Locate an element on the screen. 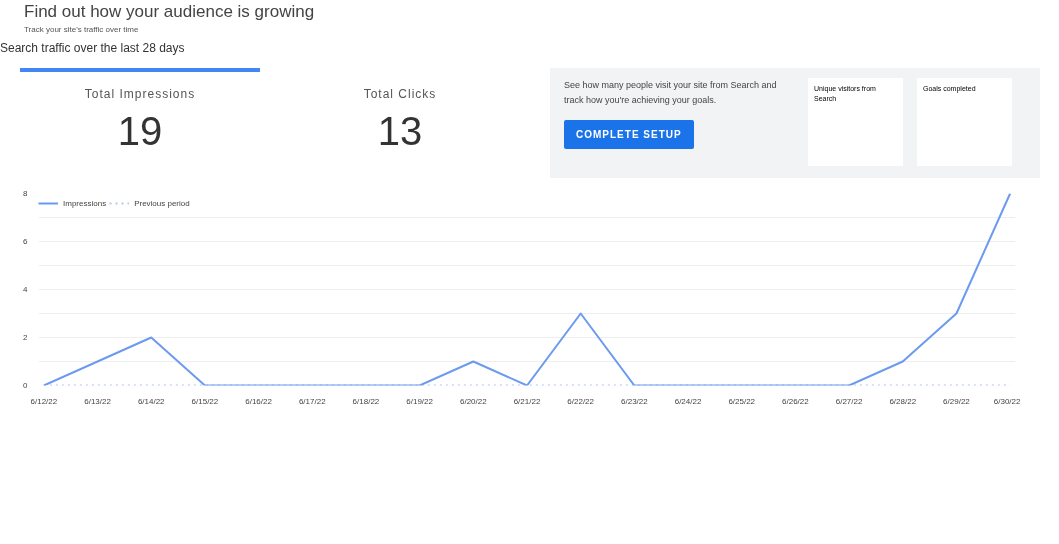 This screenshot has height=544, width=1059. legend-label: Previous period is located at coordinates (162, 203).